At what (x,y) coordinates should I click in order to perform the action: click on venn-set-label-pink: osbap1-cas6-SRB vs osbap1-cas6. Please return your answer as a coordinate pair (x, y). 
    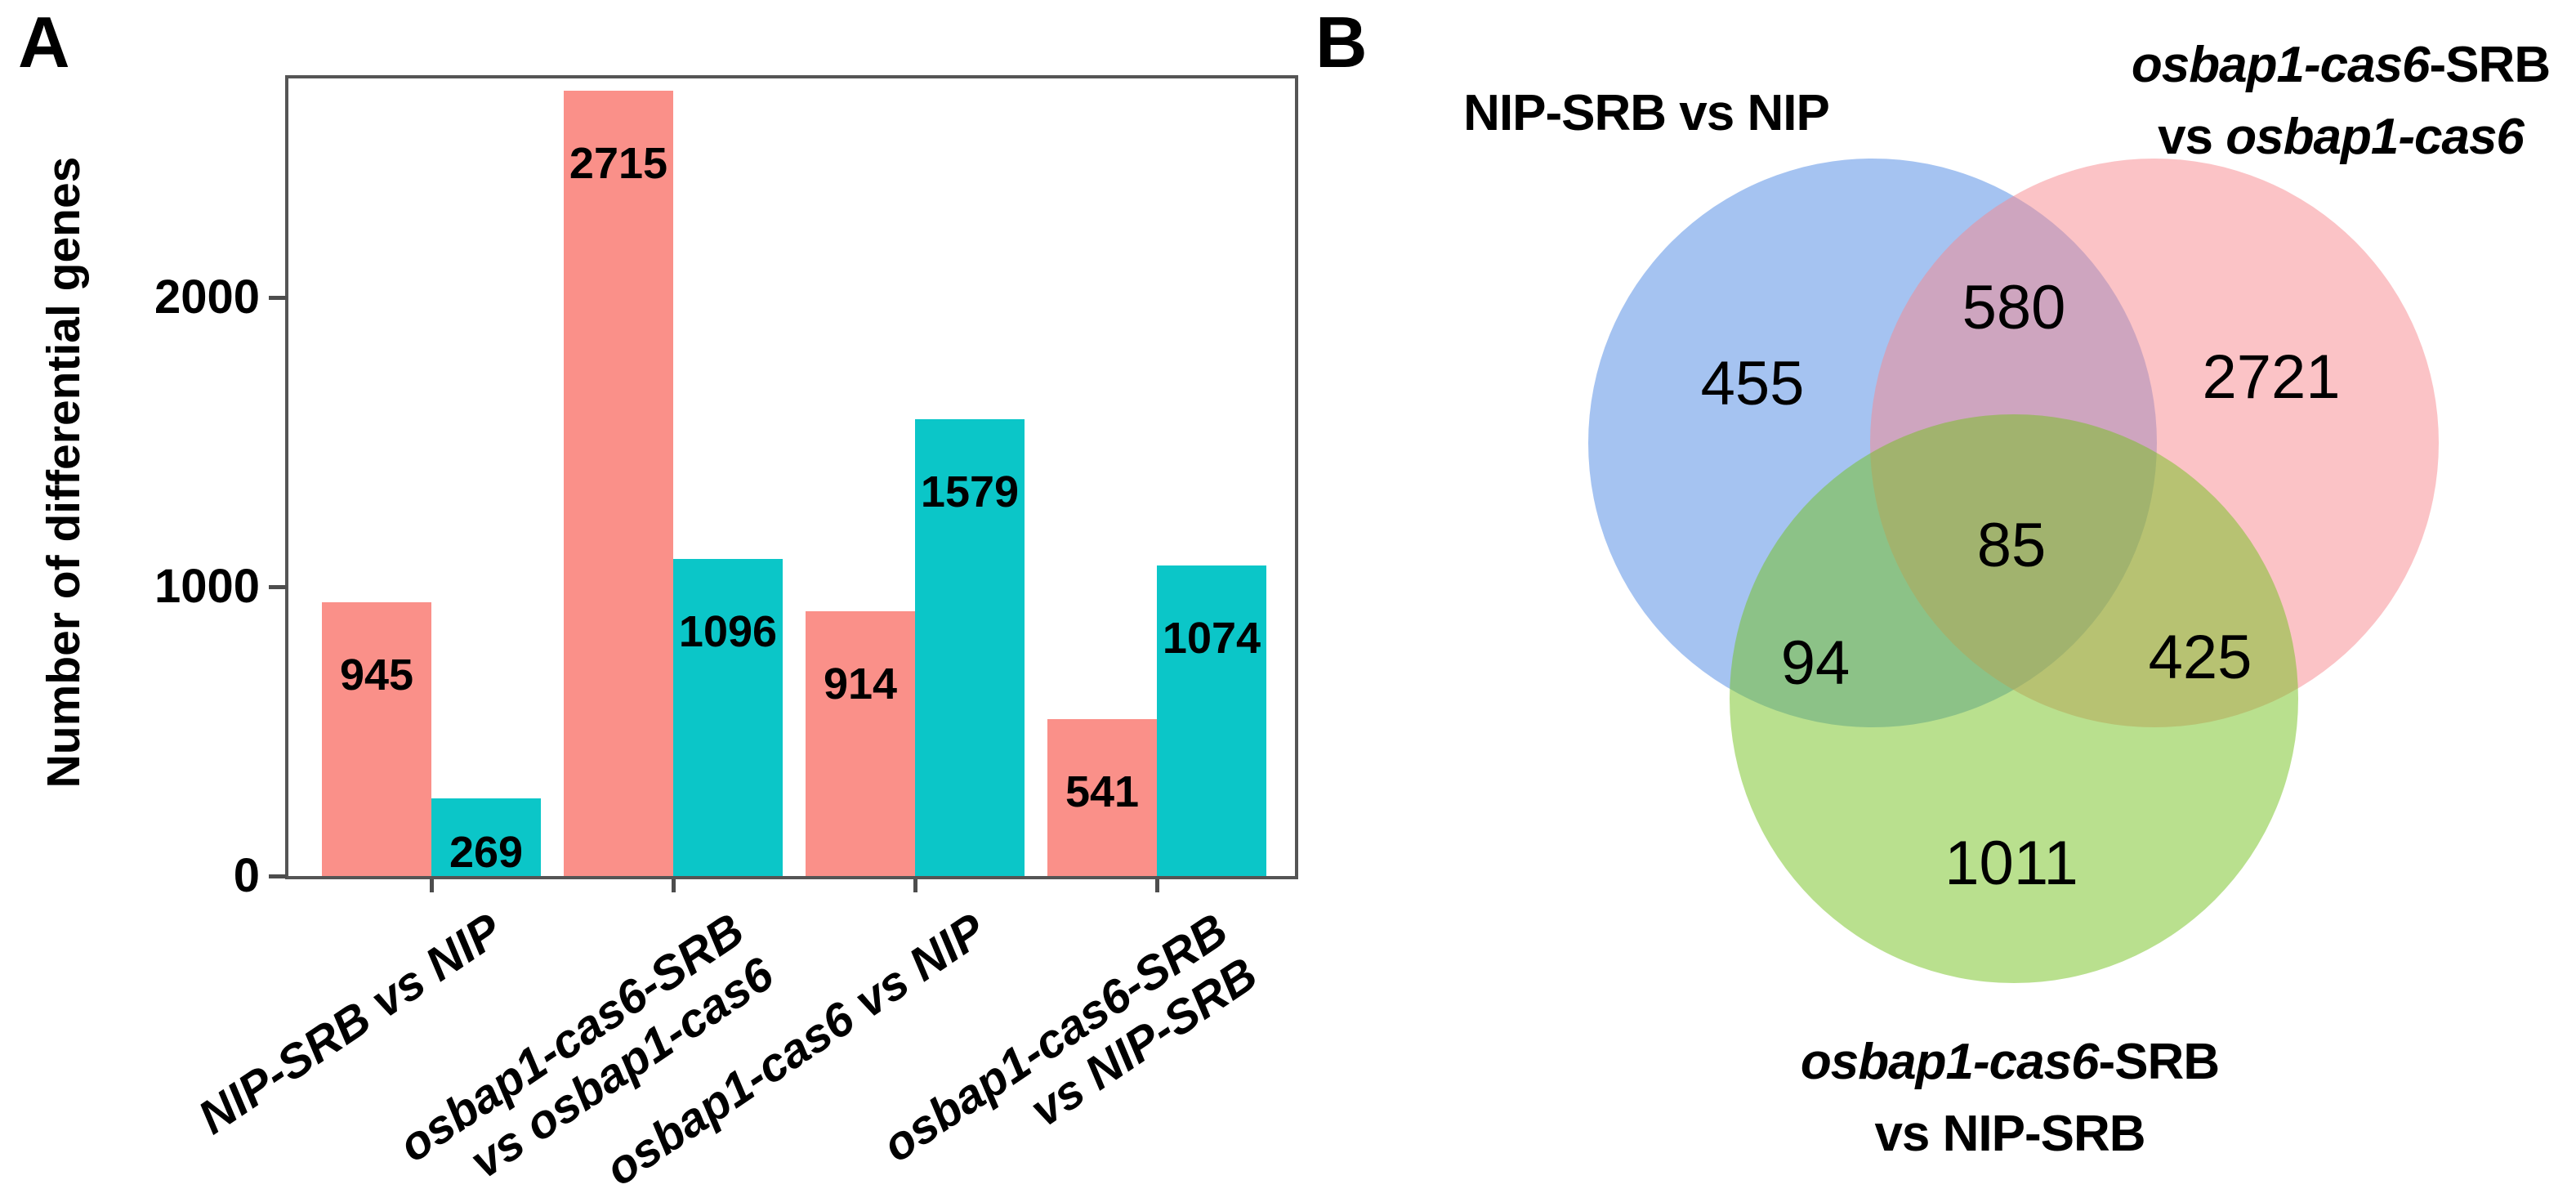
    Looking at the image, I should click on (2341, 101).